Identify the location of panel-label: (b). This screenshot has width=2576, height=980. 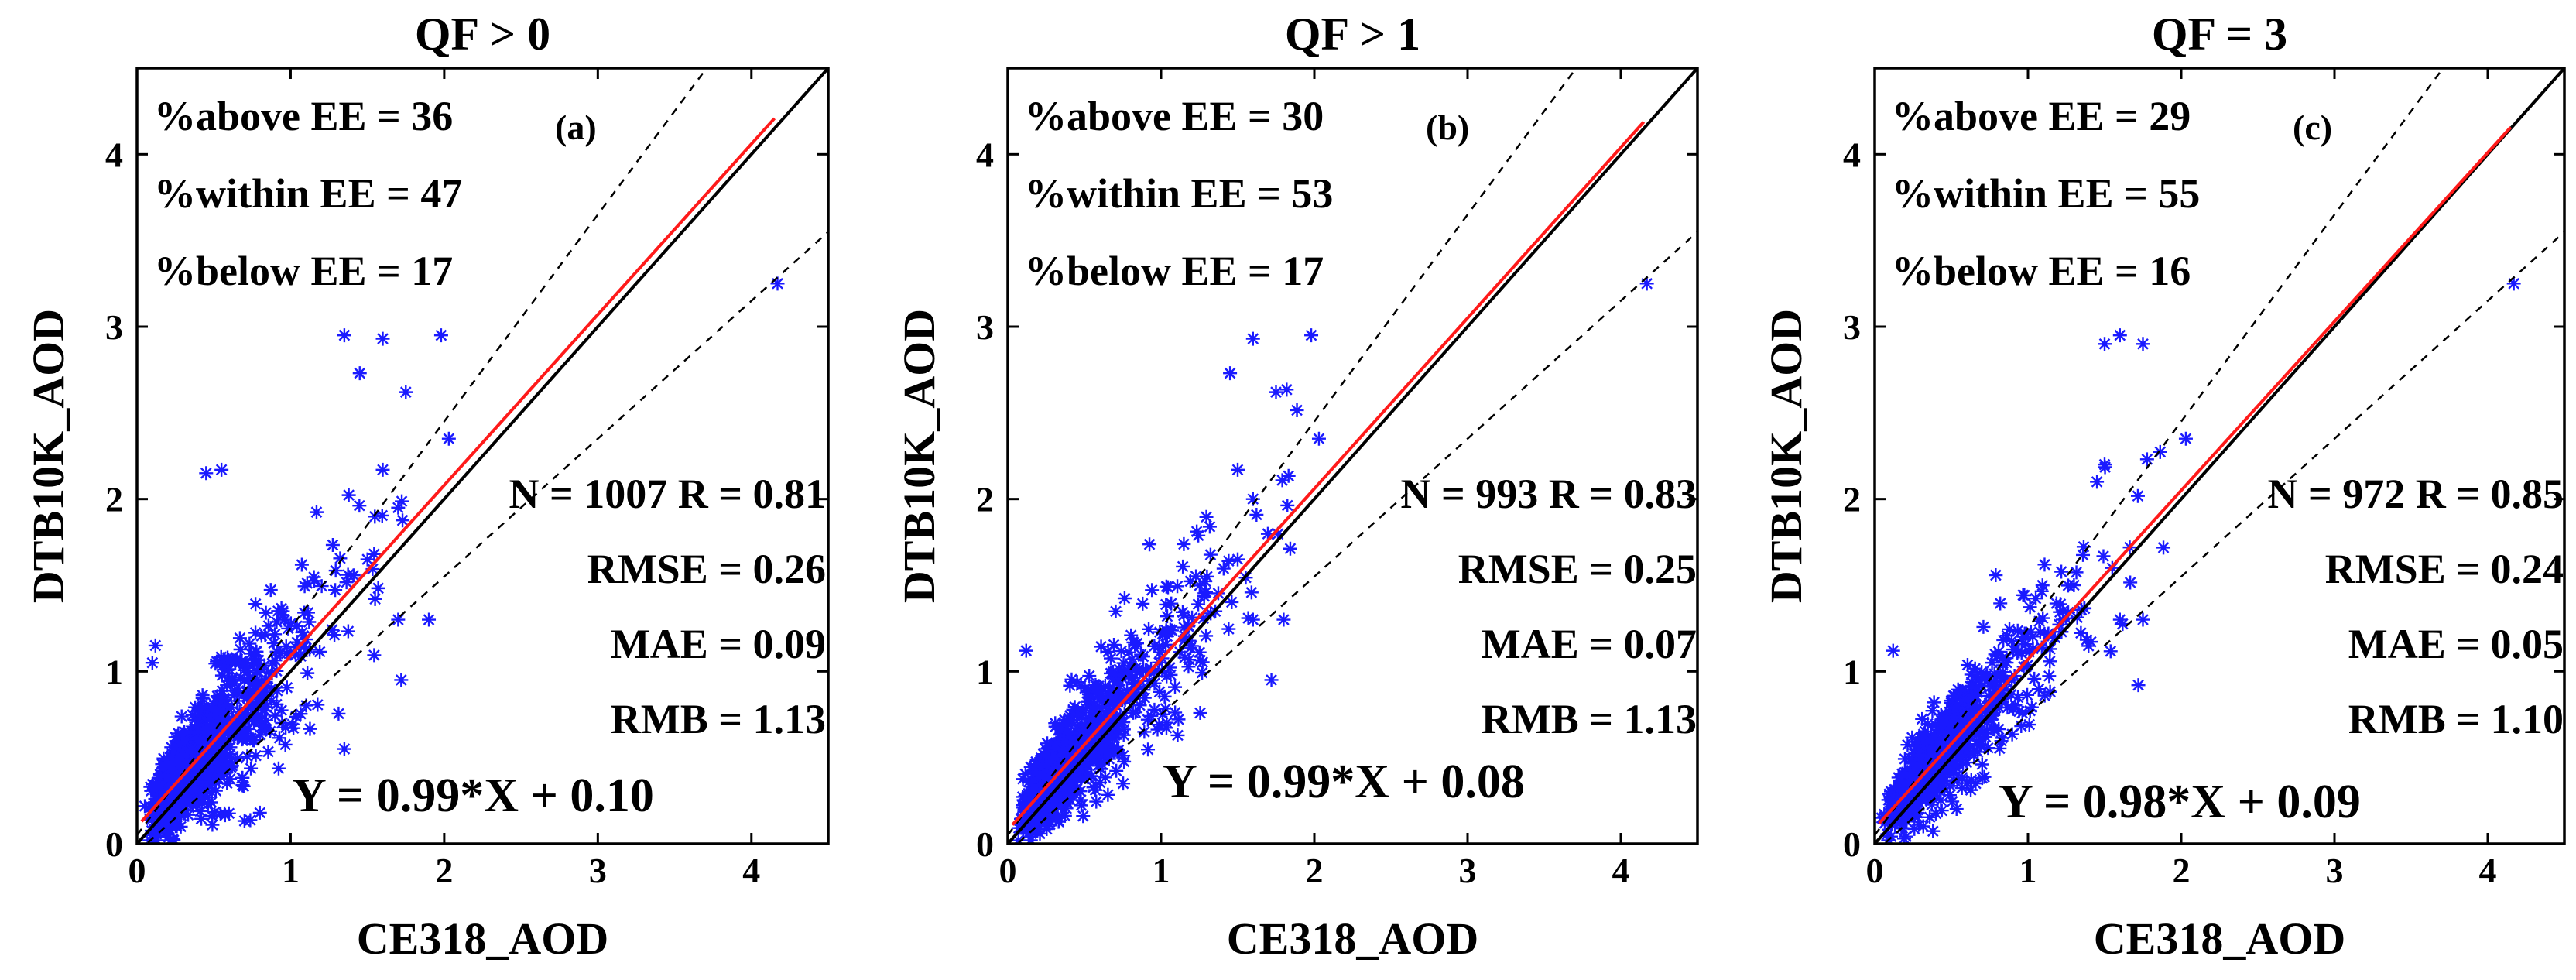
(1447, 127).